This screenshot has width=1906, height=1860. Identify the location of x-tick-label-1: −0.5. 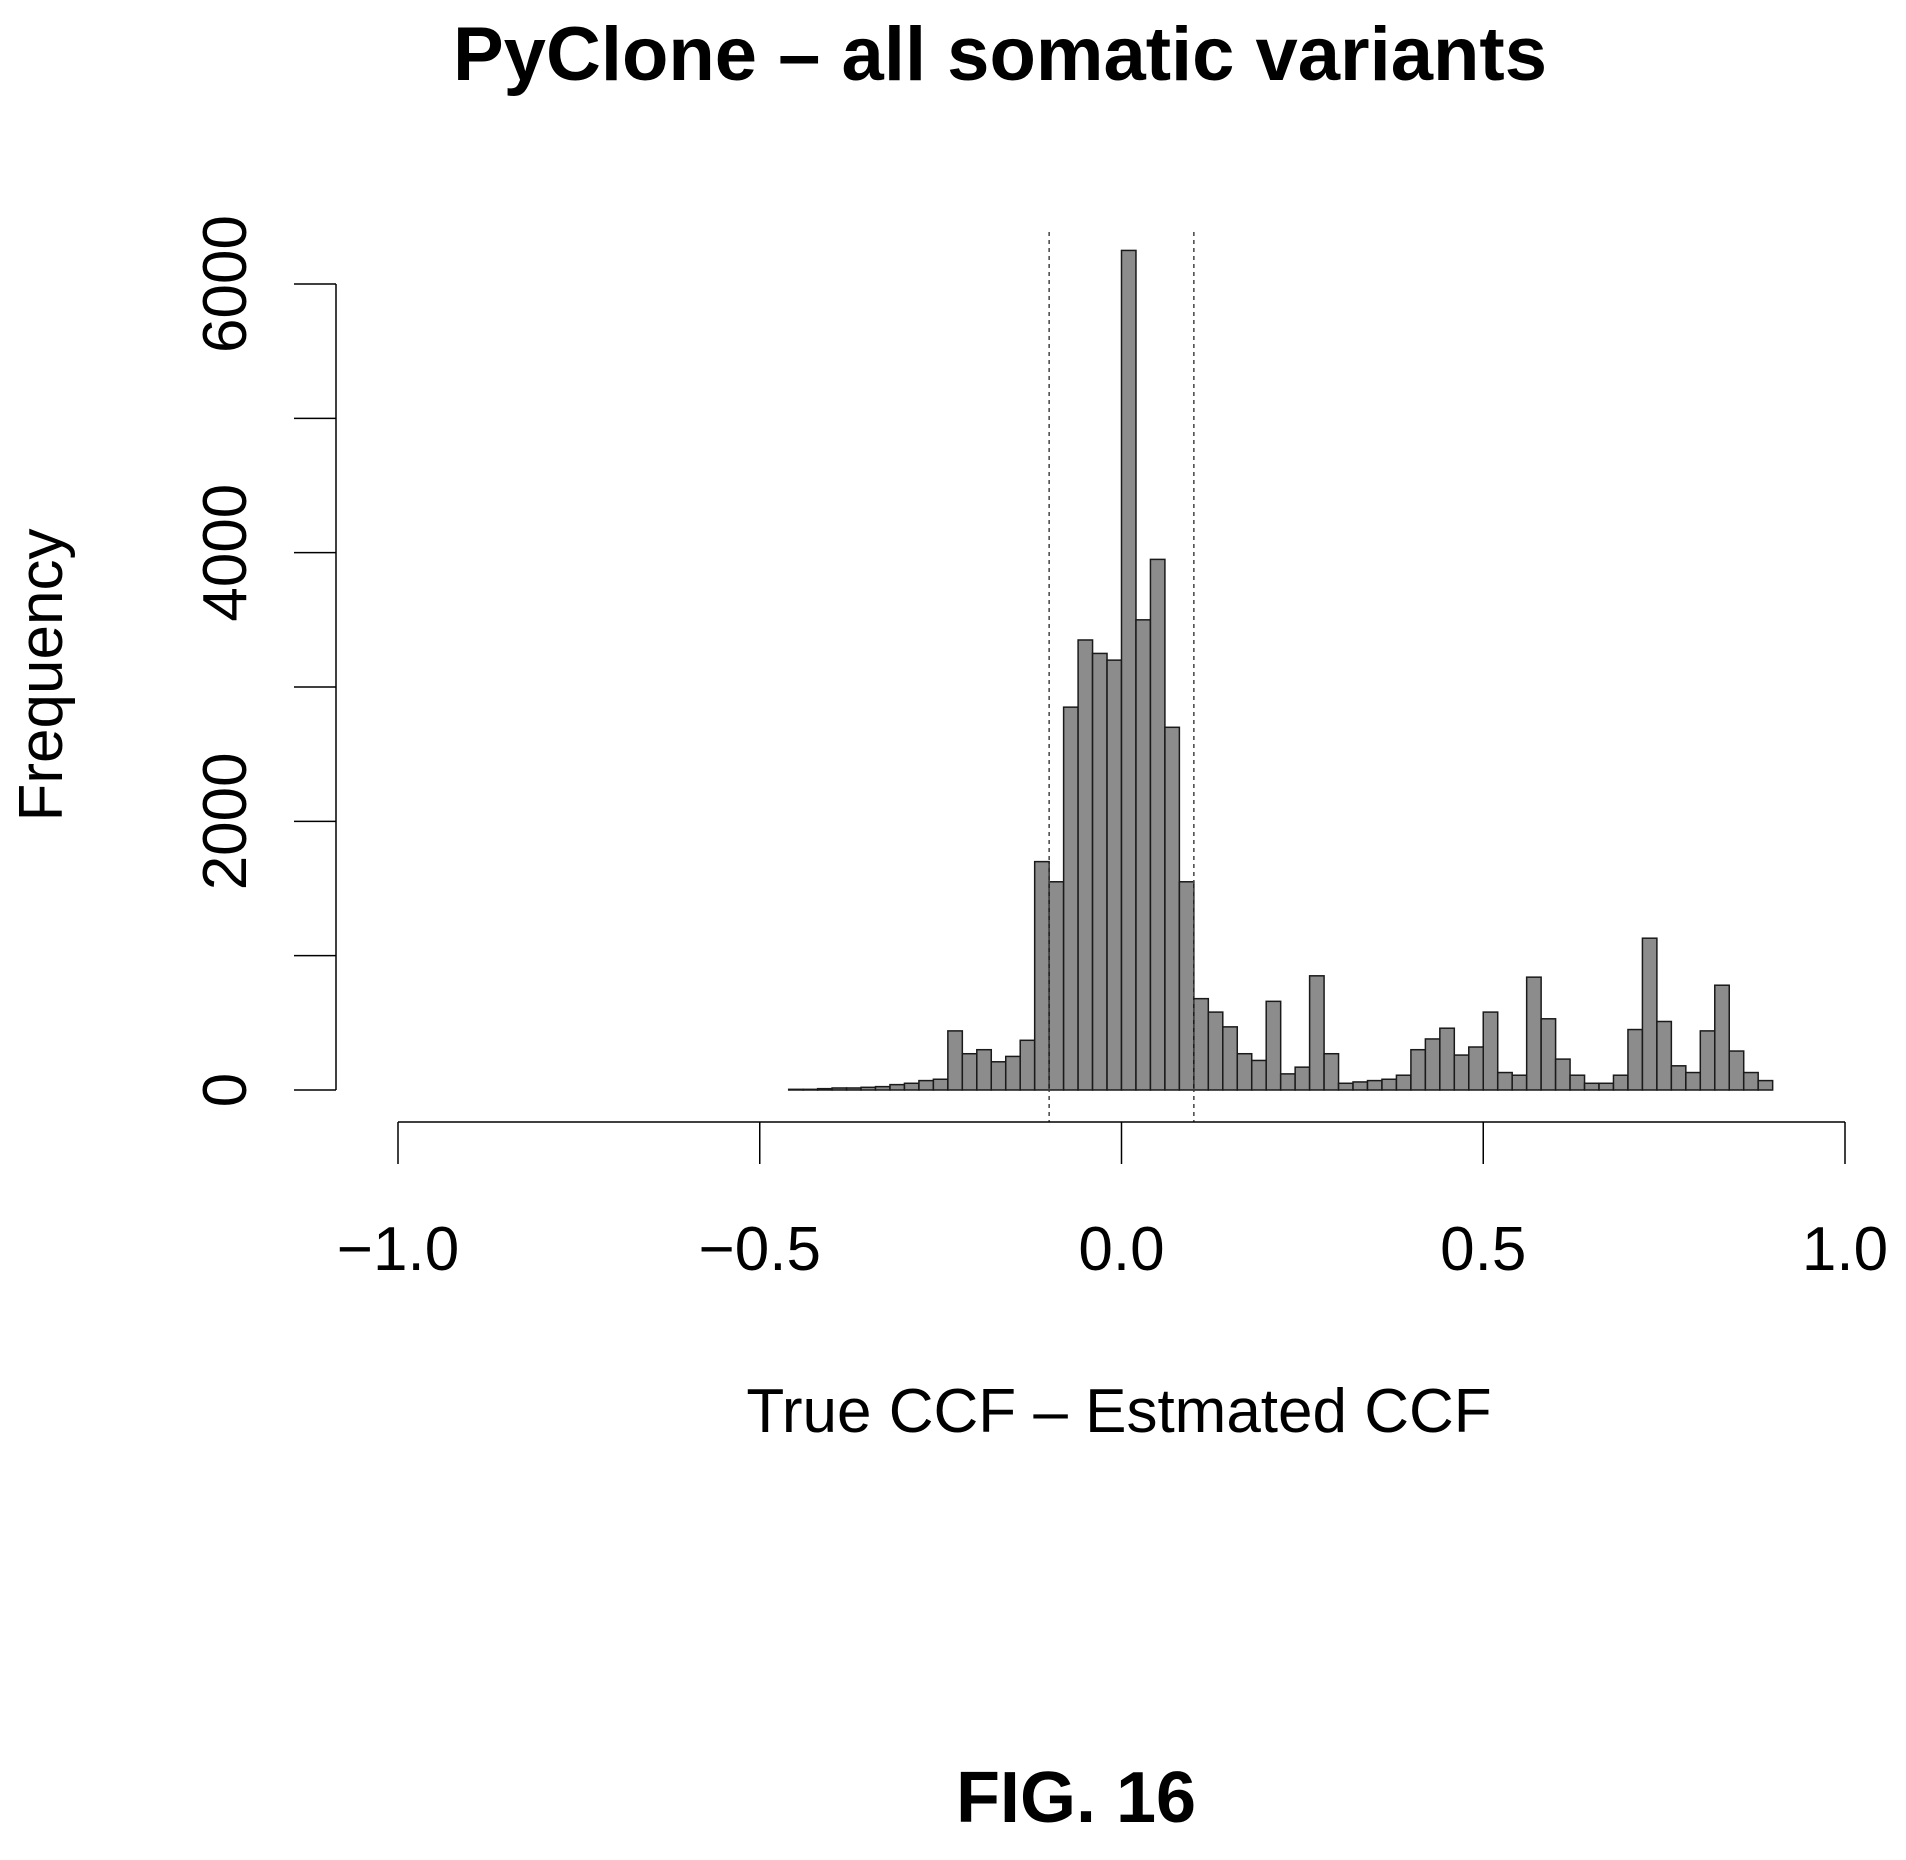
(760, 1249).